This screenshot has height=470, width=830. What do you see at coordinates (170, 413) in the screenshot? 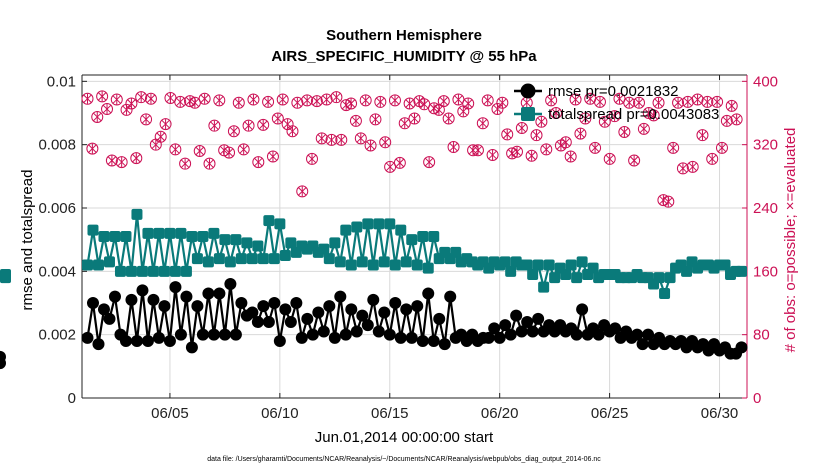
I see `x-tick-label: 06/05` at bounding box center [170, 413].